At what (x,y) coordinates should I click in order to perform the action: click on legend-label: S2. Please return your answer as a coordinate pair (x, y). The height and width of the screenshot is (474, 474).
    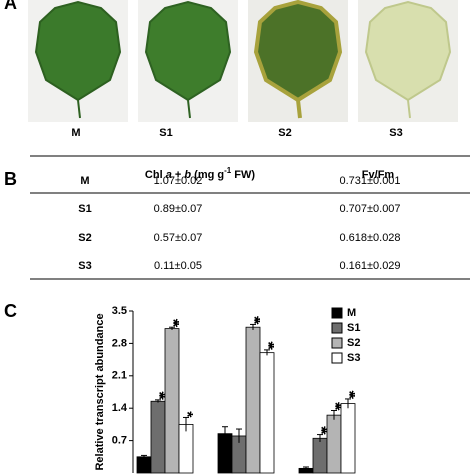
    Looking at the image, I should click on (353, 343).